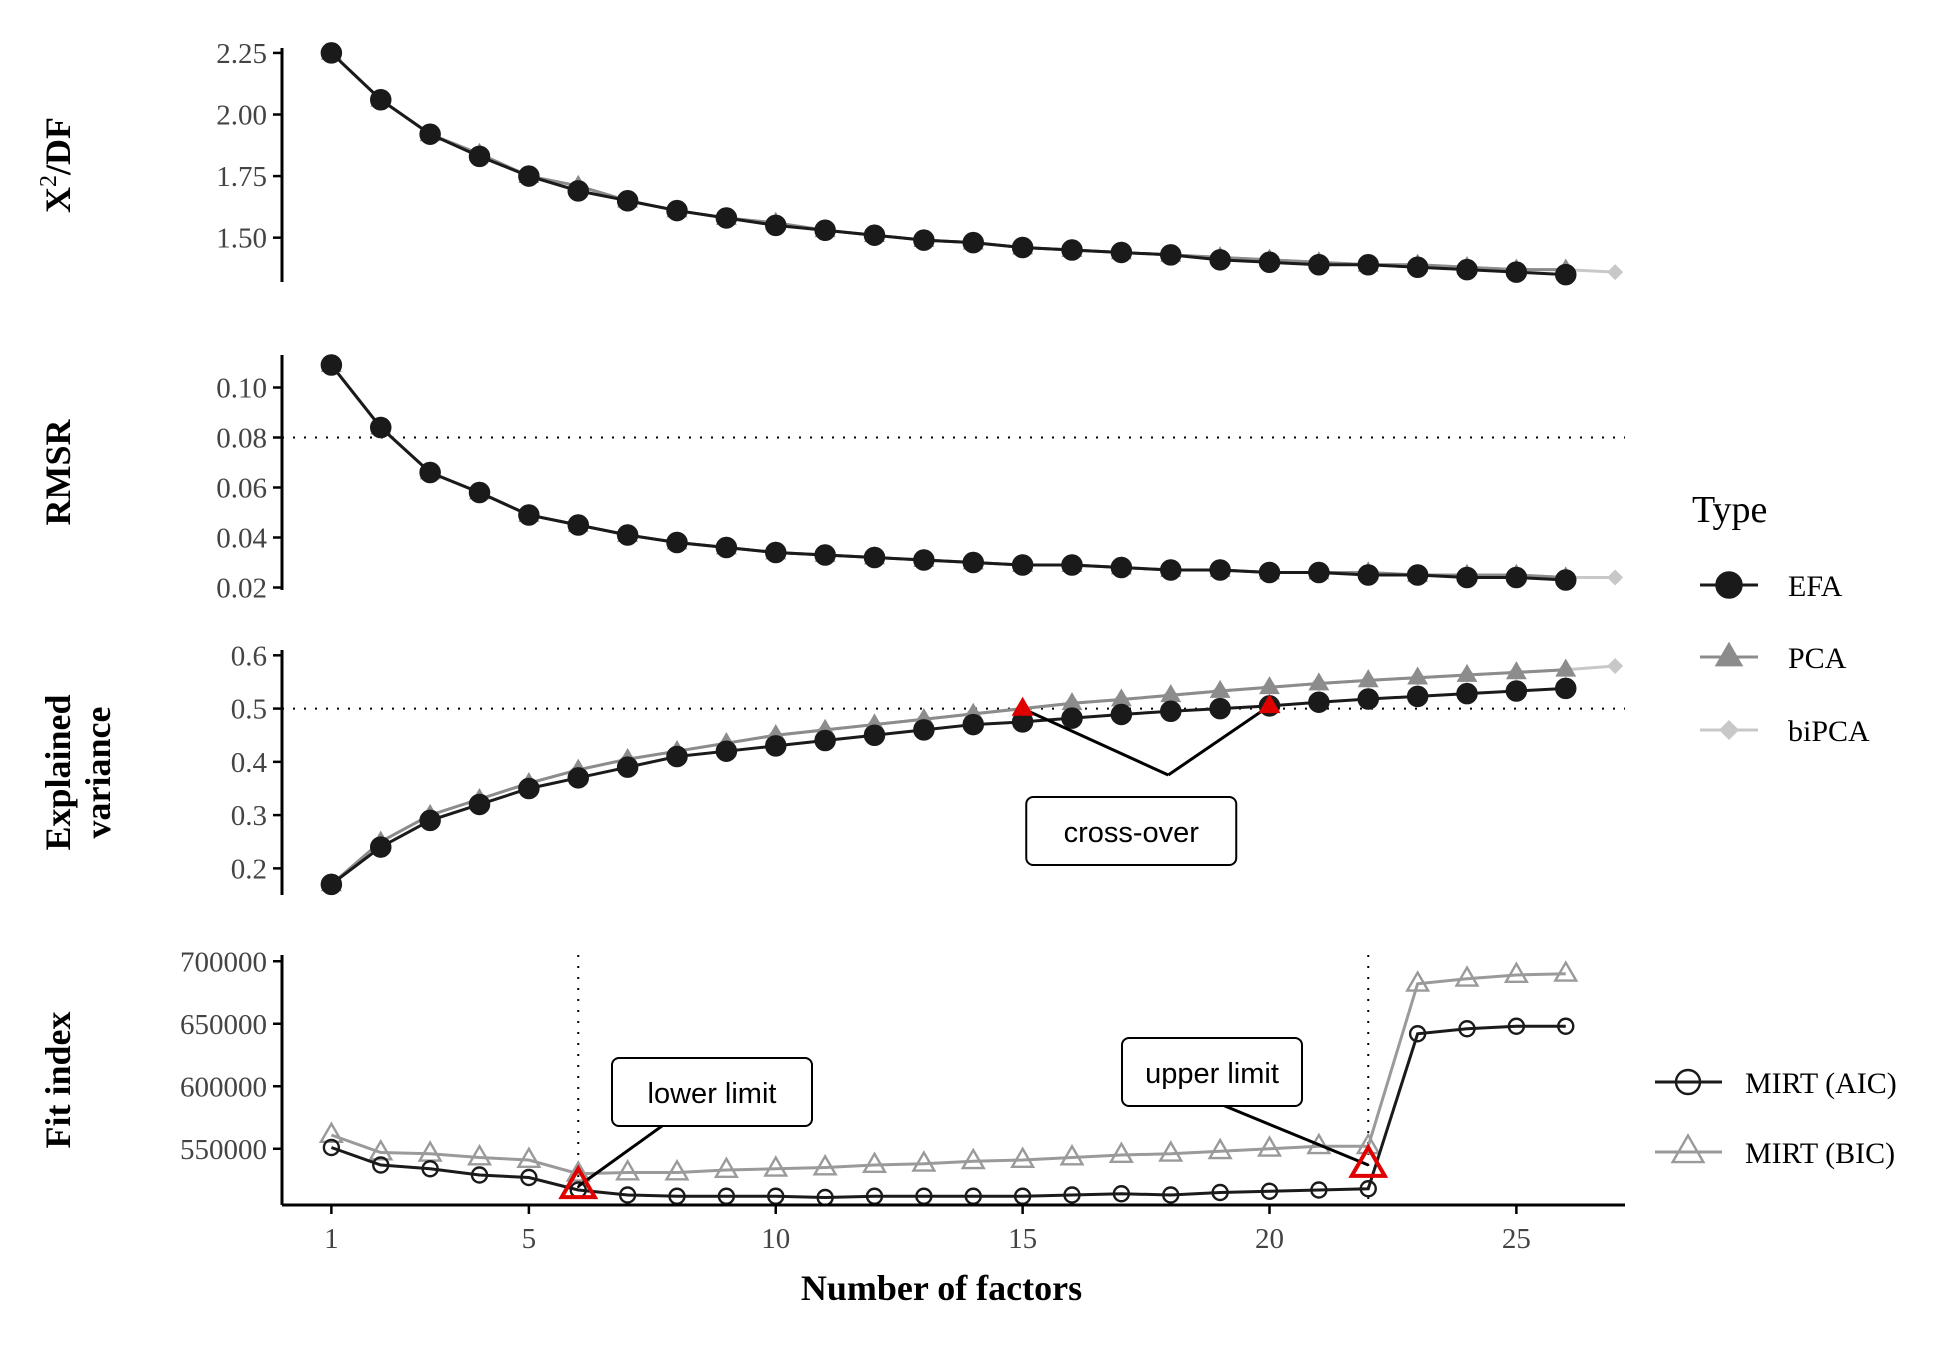 This screenshot has width=1950, height=1355. Describe the element at coordinates (57, 165) in the screenshot. I see `y-axis-title: X2/DF` at that location.